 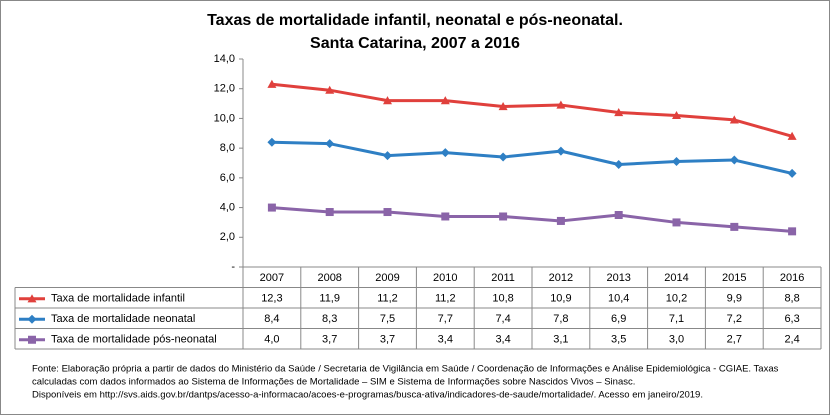 What do you see at coordinates (502, 319) in the screenshot?
I see `data-label: 7,4` at bounding box center [502, 319].